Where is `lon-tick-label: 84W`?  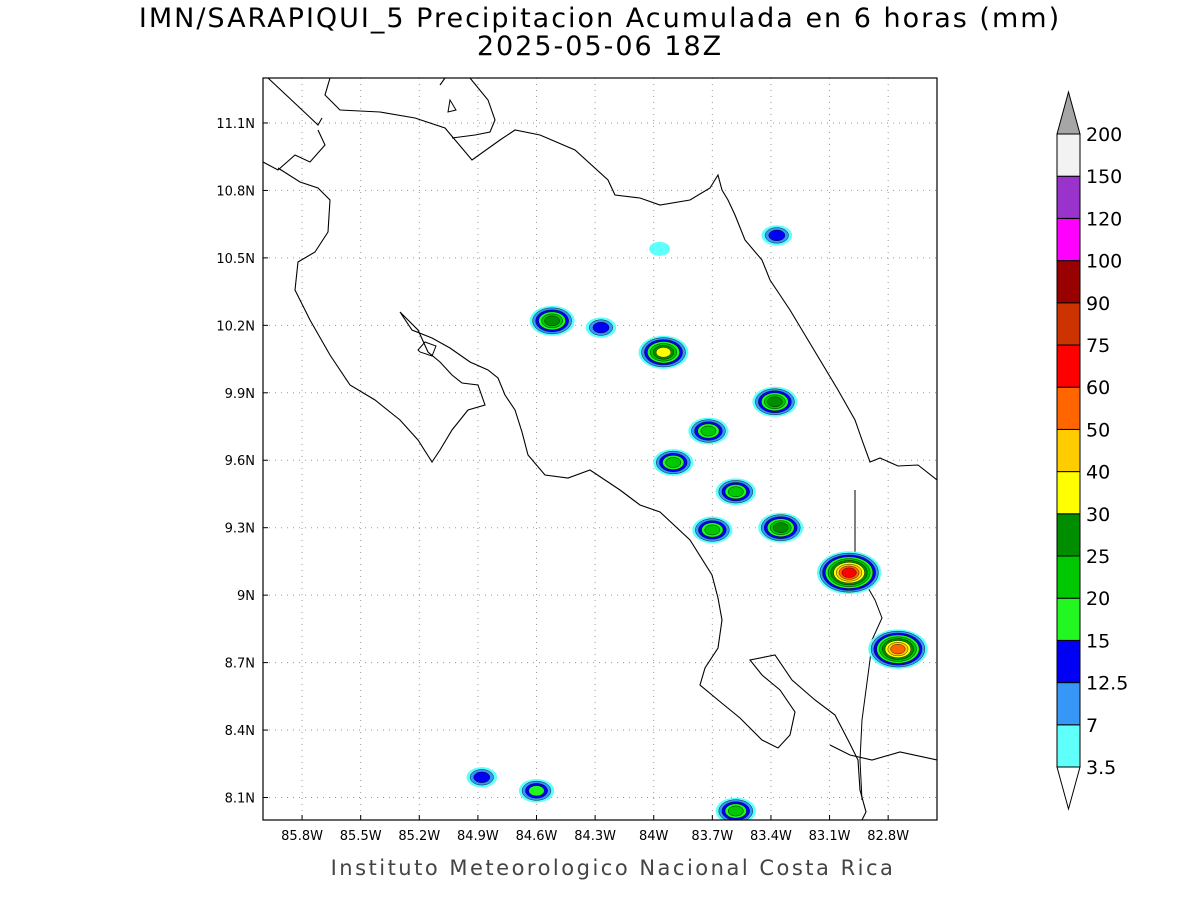
lon-tick-label: 84W is located at coordinates (654, 836).